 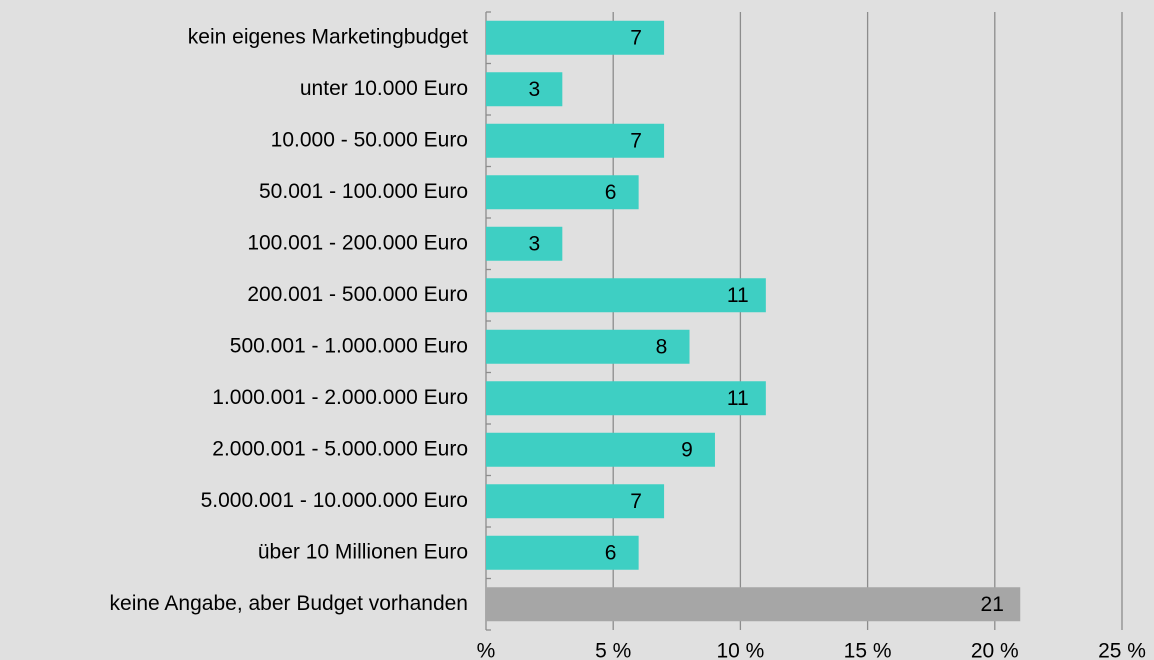 What do you see at coordinates (349, 345) in the screenshot?
I see `y-tick-label: 500.001 - 1.000.000 Euro` at bounding box center [349, 345].